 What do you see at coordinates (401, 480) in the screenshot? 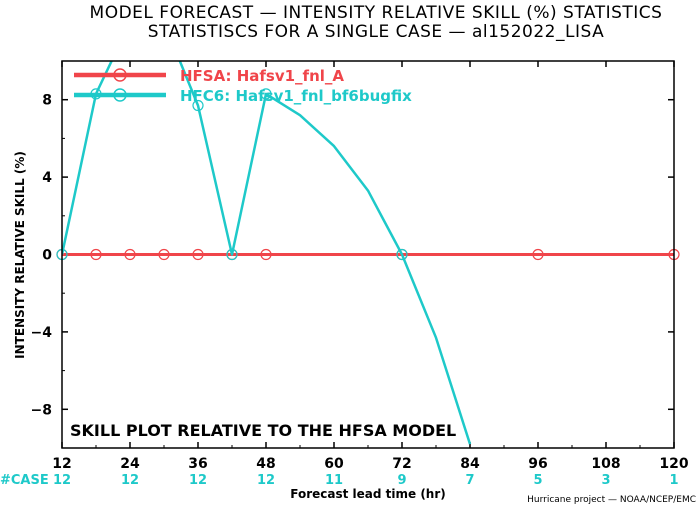
I see `case-count: 9` at bounding box center [401, 480].